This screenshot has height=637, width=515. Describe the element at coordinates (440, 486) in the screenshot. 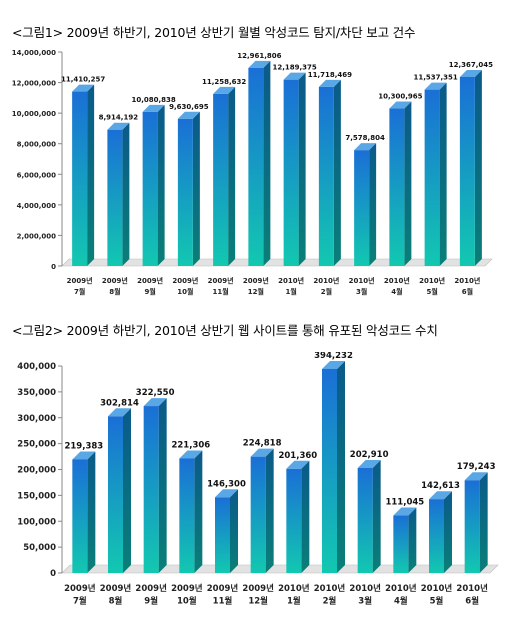

I see `value-label: 142,613` at that location.